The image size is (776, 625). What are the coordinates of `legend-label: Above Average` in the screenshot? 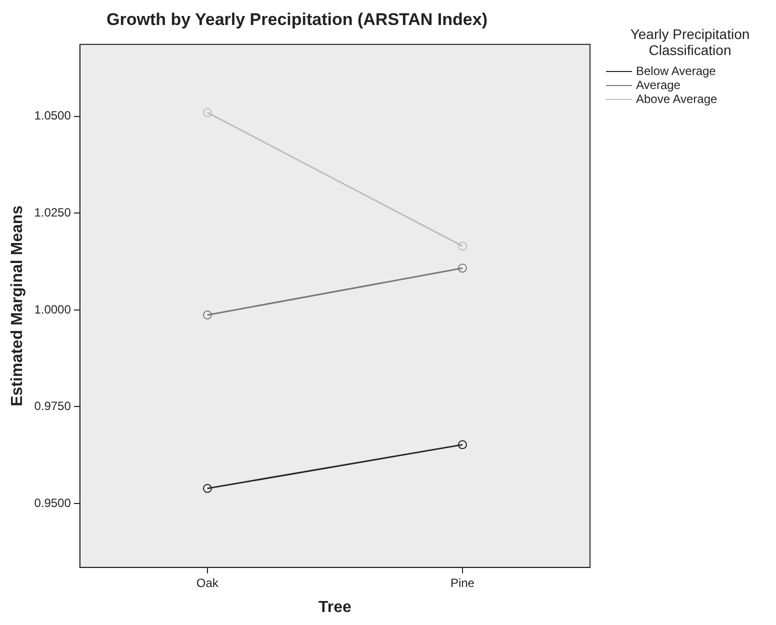 It's located at (677, 99).